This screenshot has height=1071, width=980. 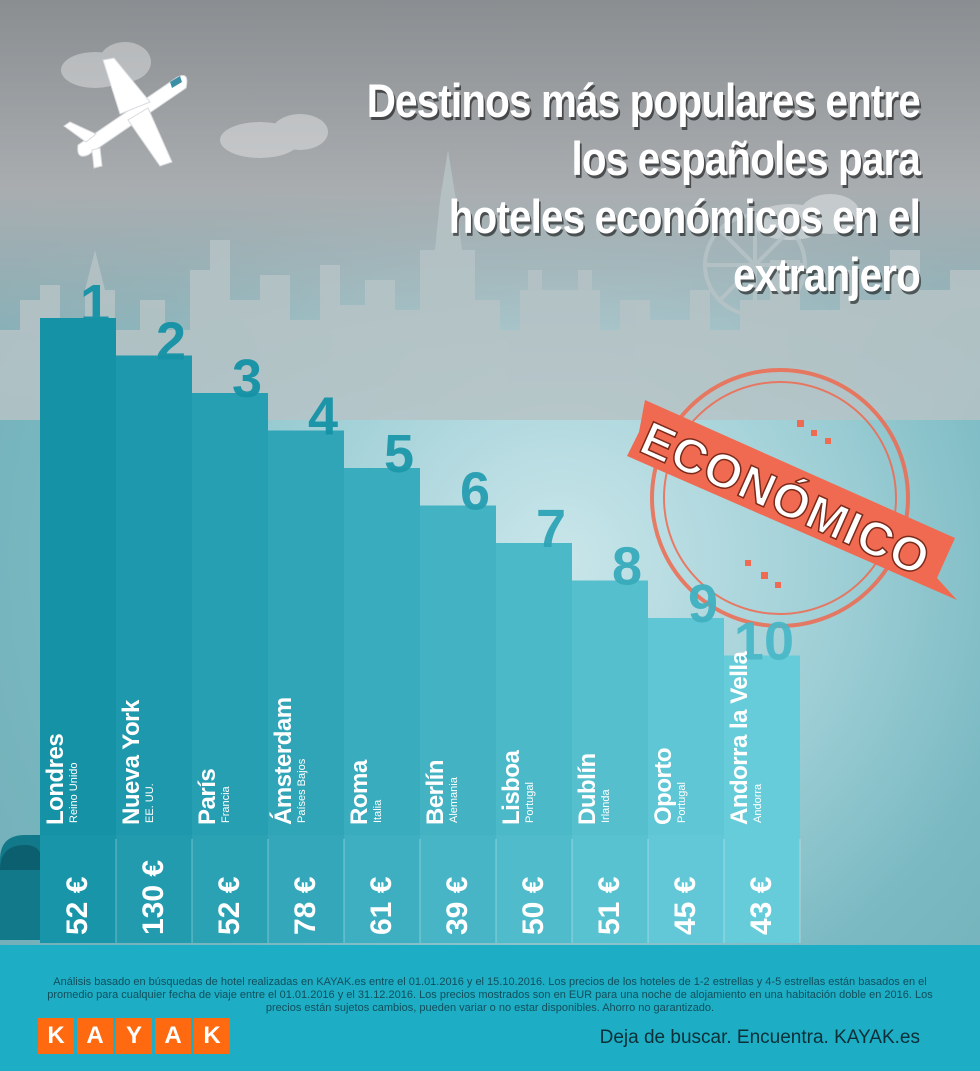 I want to click on rank-number: 10, so click(x=764, y=642).